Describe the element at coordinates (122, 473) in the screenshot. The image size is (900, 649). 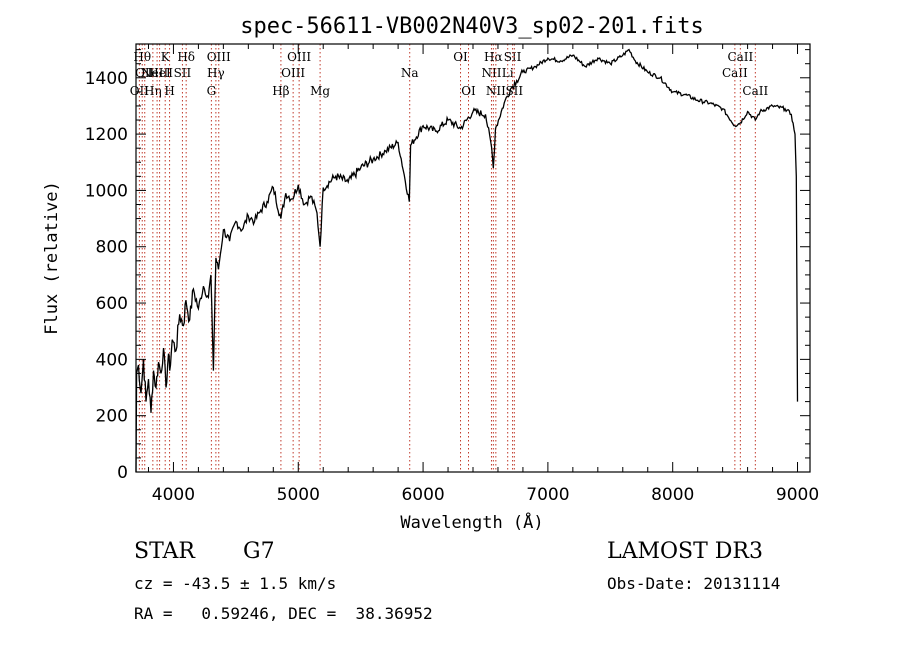
I see `y-tick-label-0: 0` at that location.